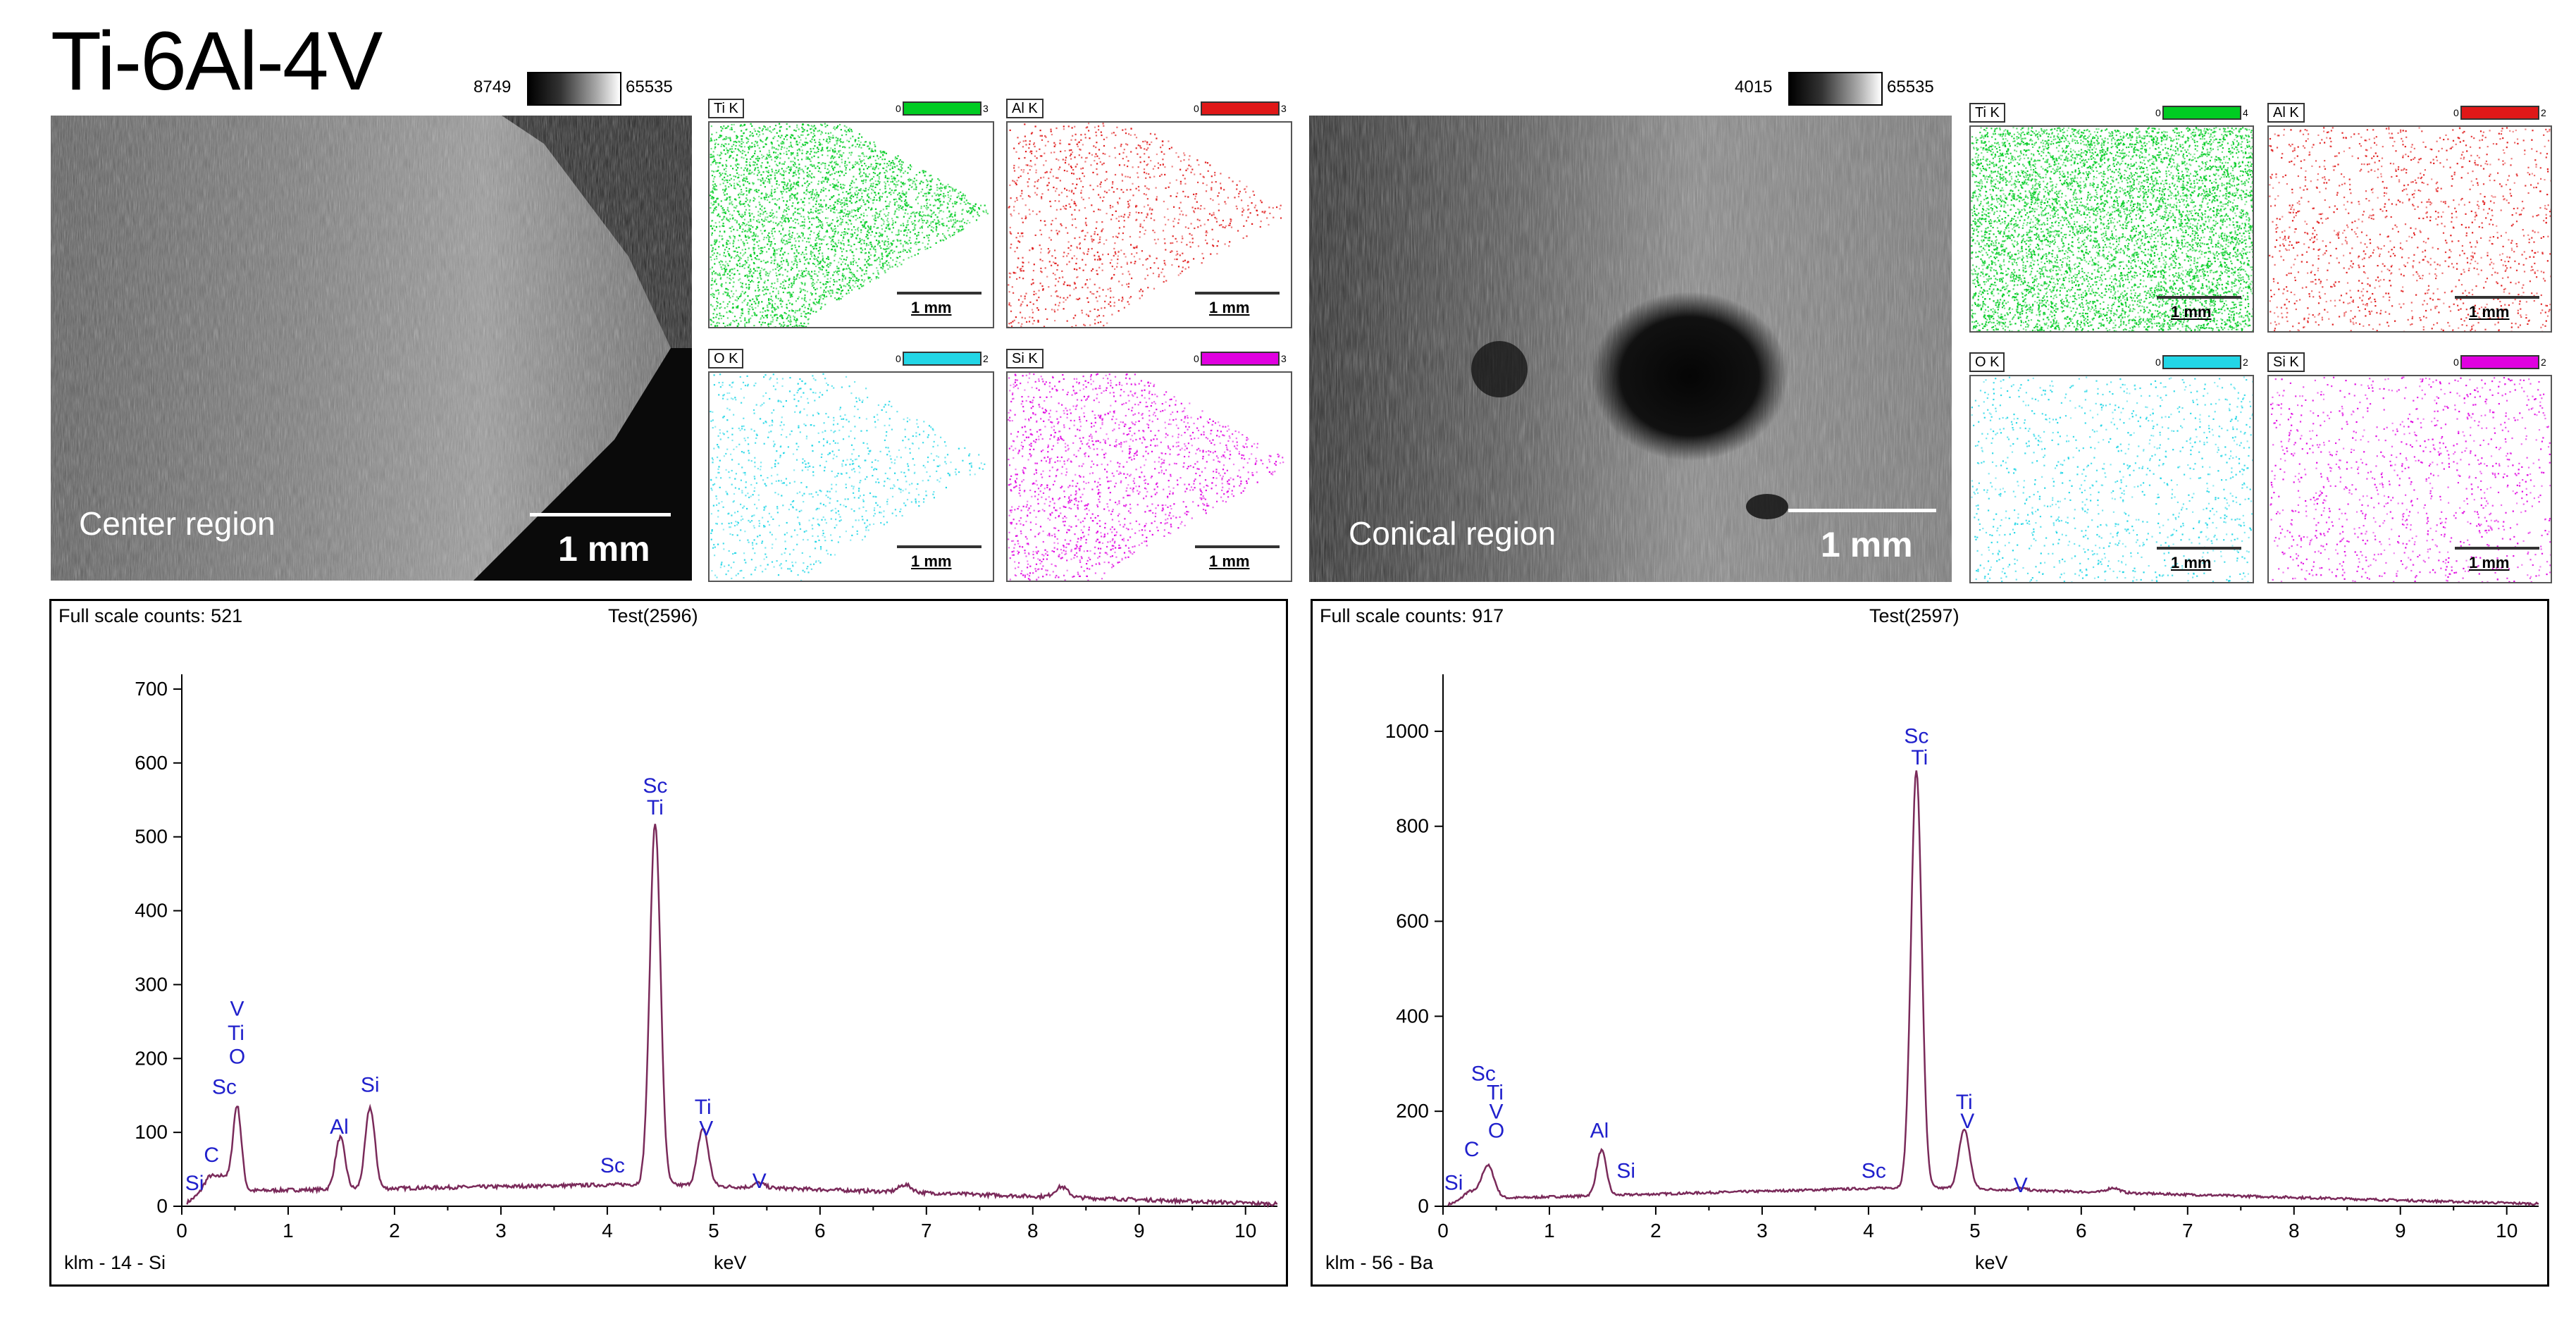 This screenshot has height=1319, width=2576. What do you see at coordinates (1549, 1231) in the screenshot?
I see `x-tick-label: 1` at bounding box center [1549, 1231].